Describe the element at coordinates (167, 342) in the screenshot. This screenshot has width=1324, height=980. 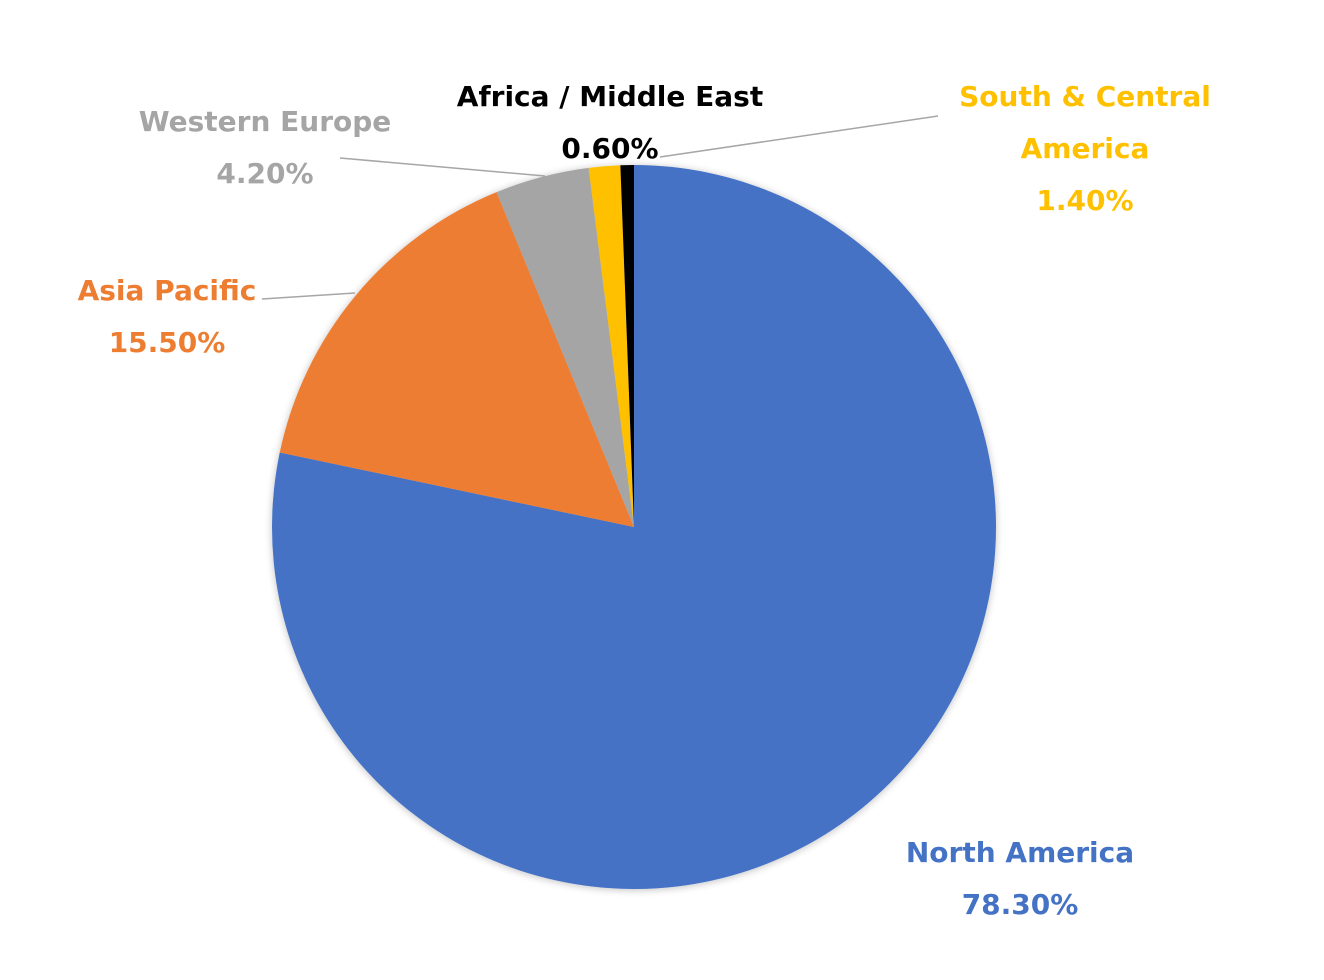
I see `label-value: 15.50%` at that location.